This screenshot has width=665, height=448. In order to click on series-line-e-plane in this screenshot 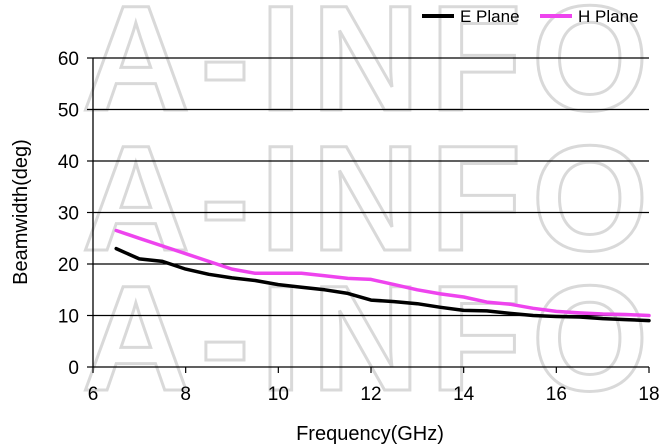, I will do `click(382, 284)`.